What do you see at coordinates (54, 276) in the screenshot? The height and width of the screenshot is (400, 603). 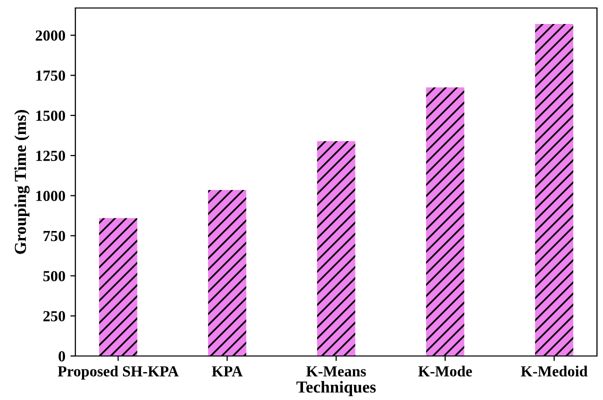 I see `y-tick-label: 500` at bounding box center [54, 276].